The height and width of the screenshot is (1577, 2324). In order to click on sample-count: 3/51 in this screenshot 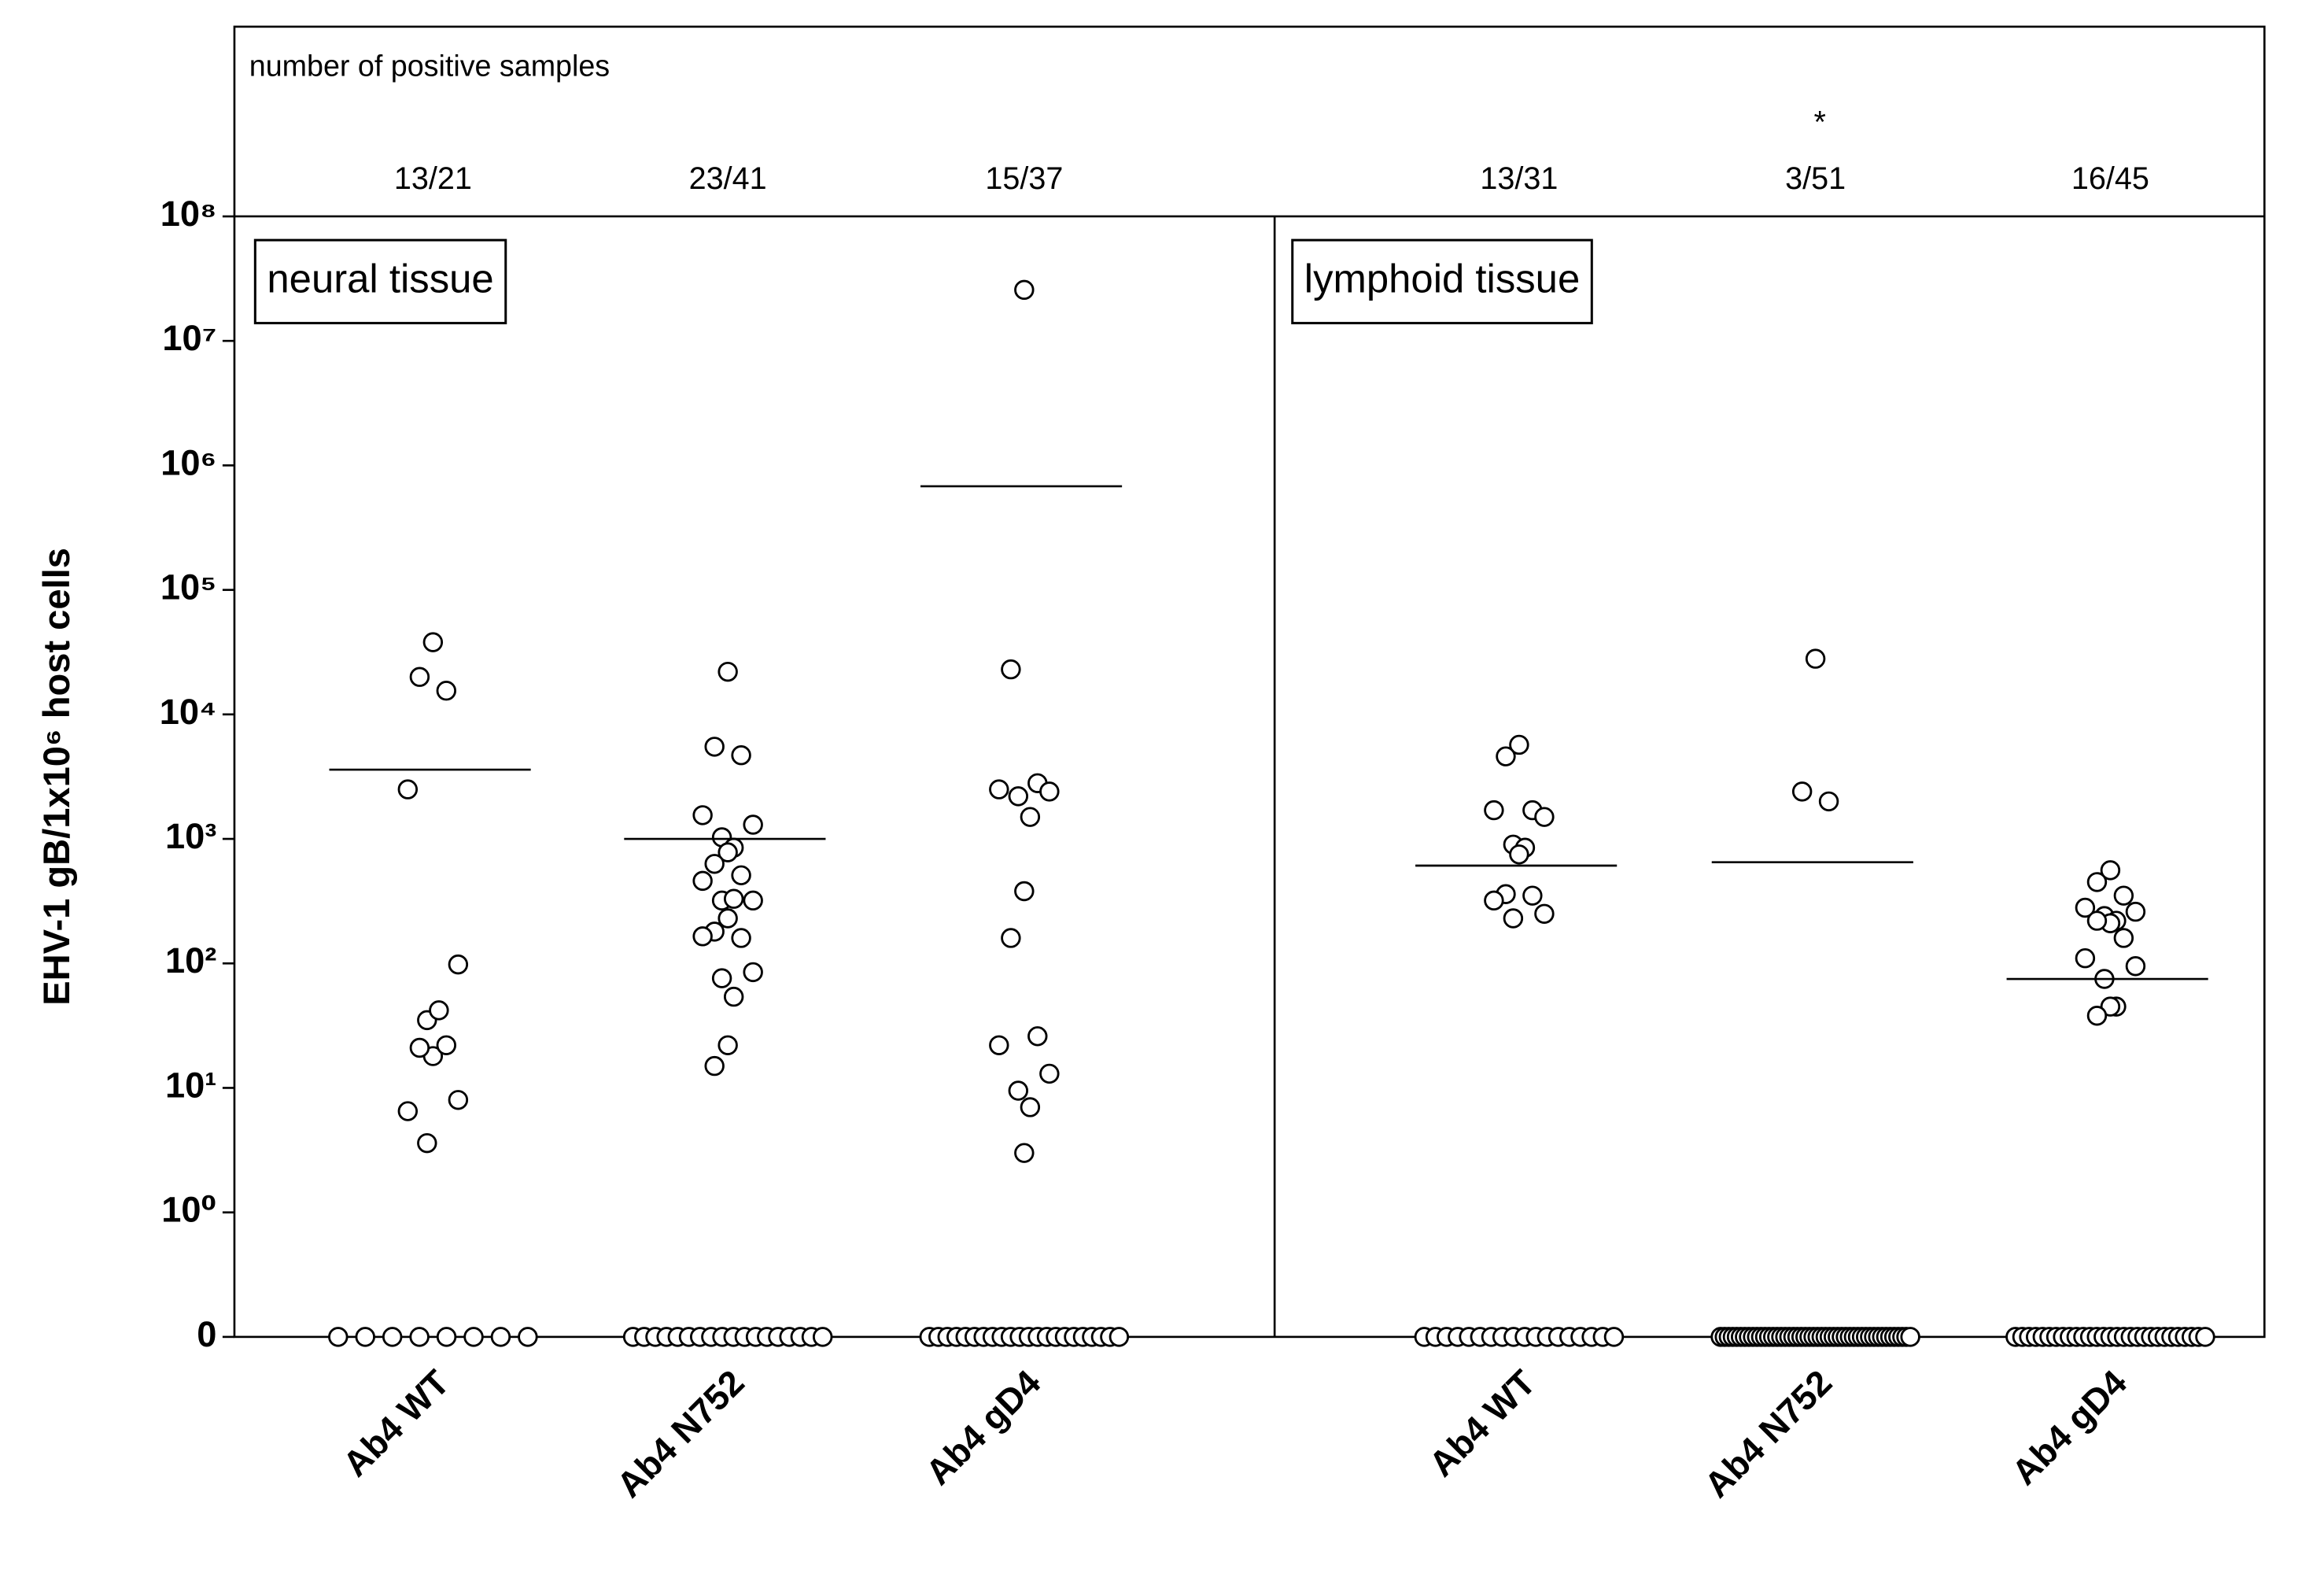, I will do `click(1815, 178)`.